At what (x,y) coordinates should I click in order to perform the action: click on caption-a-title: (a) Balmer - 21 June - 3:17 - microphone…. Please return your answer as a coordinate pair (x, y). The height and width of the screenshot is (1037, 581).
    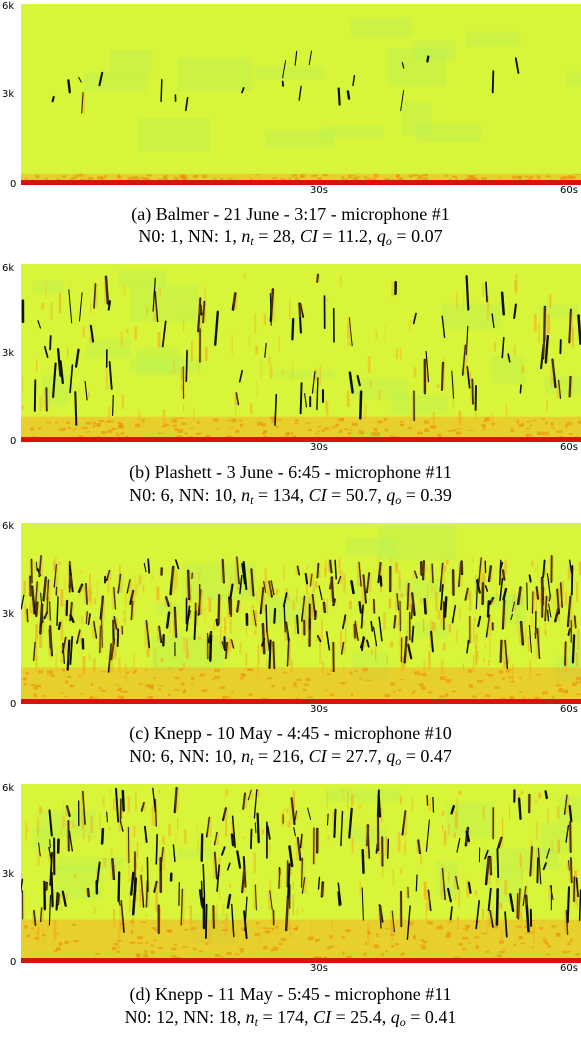
    Looking at the image, I should click on (290, 214).